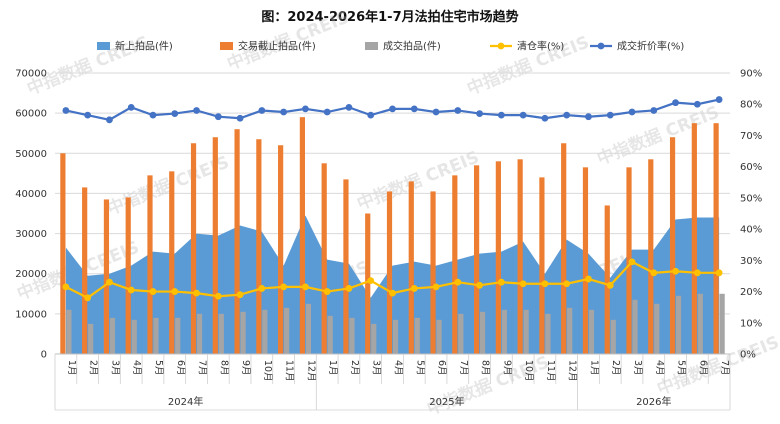 This screenshot has width=780, height=424. I want to click on legend-label-clear: 清仓率(%), so click(540, 46).